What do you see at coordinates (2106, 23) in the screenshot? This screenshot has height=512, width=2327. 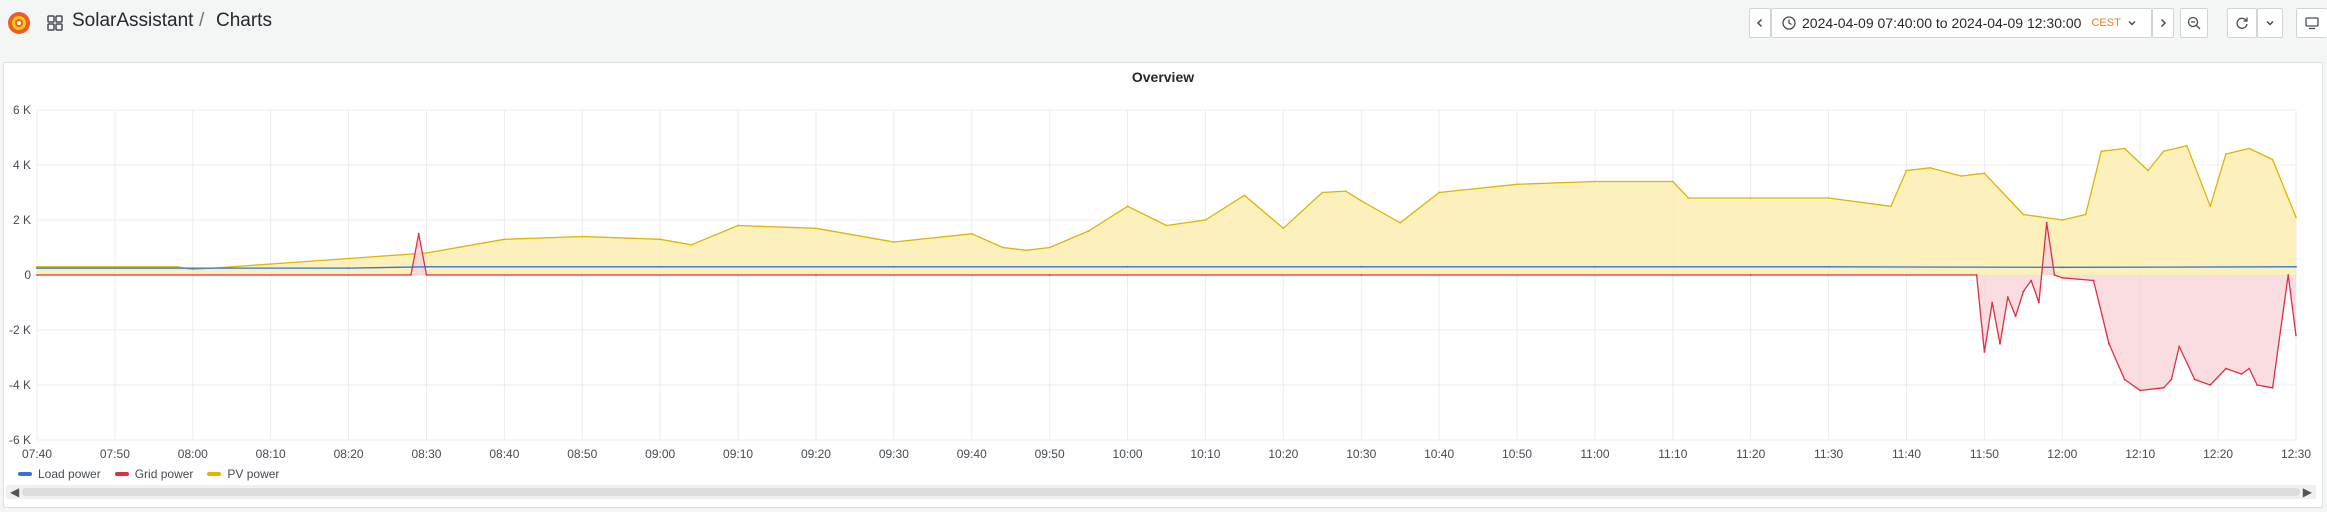 I see `timezone-label: CEST` at bounding box center [2106, 23].